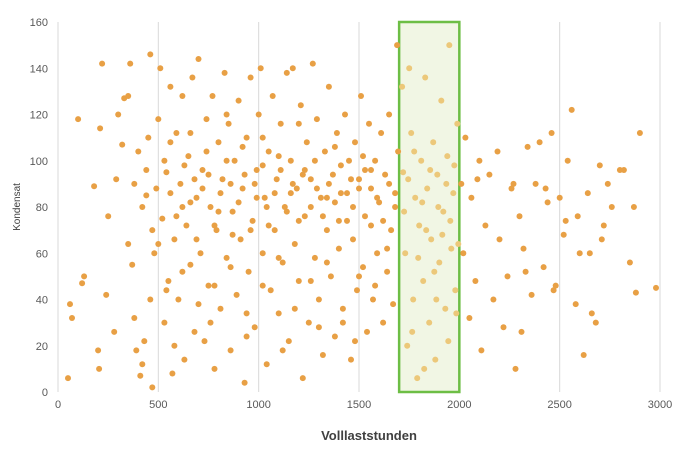 This screenshot has height=458, width=700. I want to click on x-tick-label-0: 0, so click(58, 405).